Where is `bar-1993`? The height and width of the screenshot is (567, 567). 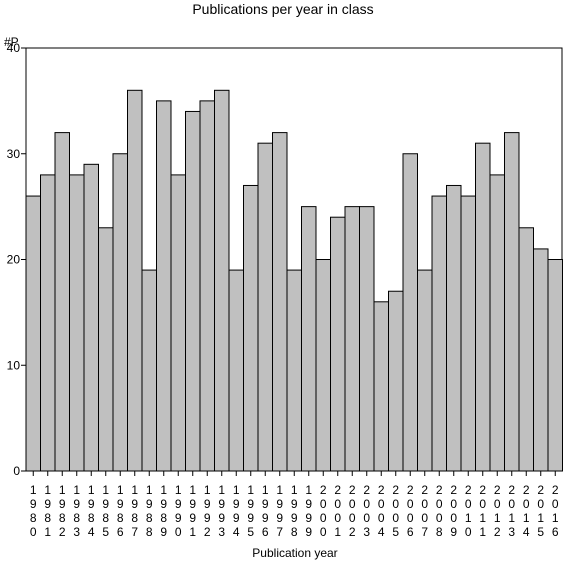 bar-1993 is located at coordinates (222, 280).